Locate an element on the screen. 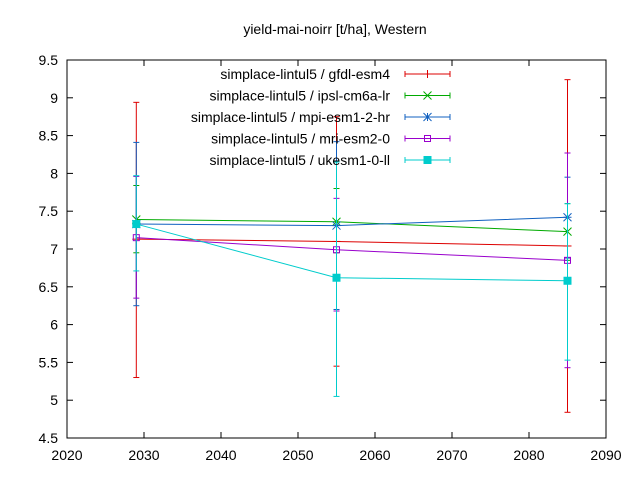 The width and height of the screenshot is (640, 480). x-tick-label: 2090 is located at coordinates (605, 455).